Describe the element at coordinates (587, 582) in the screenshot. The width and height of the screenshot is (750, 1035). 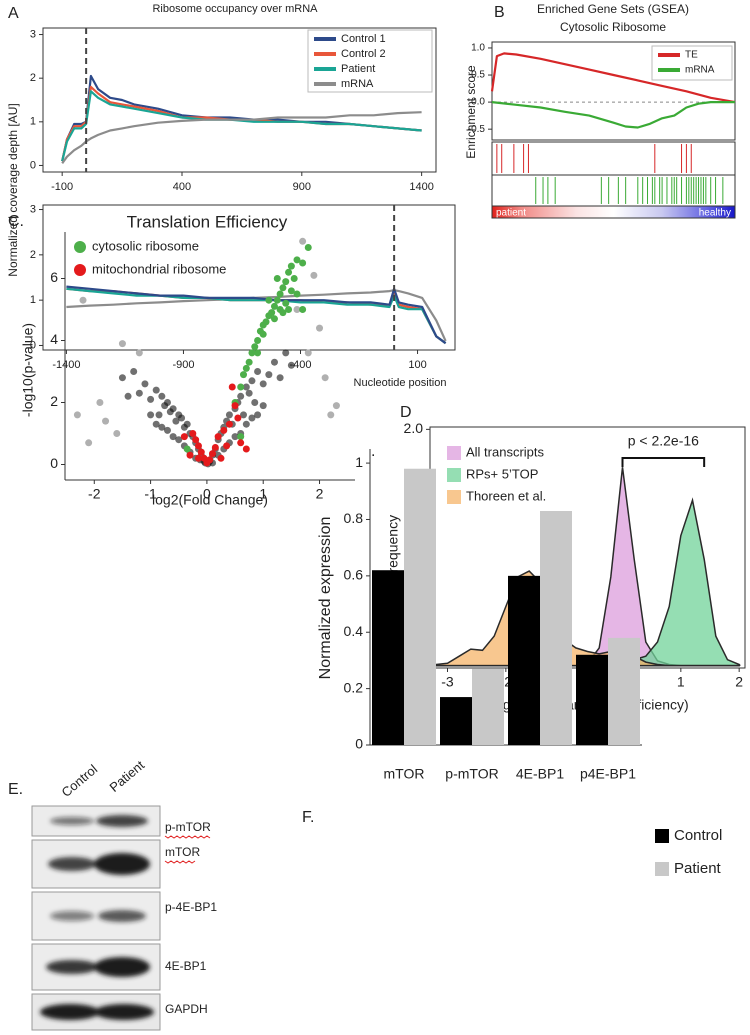
I see `density-area` at that location.